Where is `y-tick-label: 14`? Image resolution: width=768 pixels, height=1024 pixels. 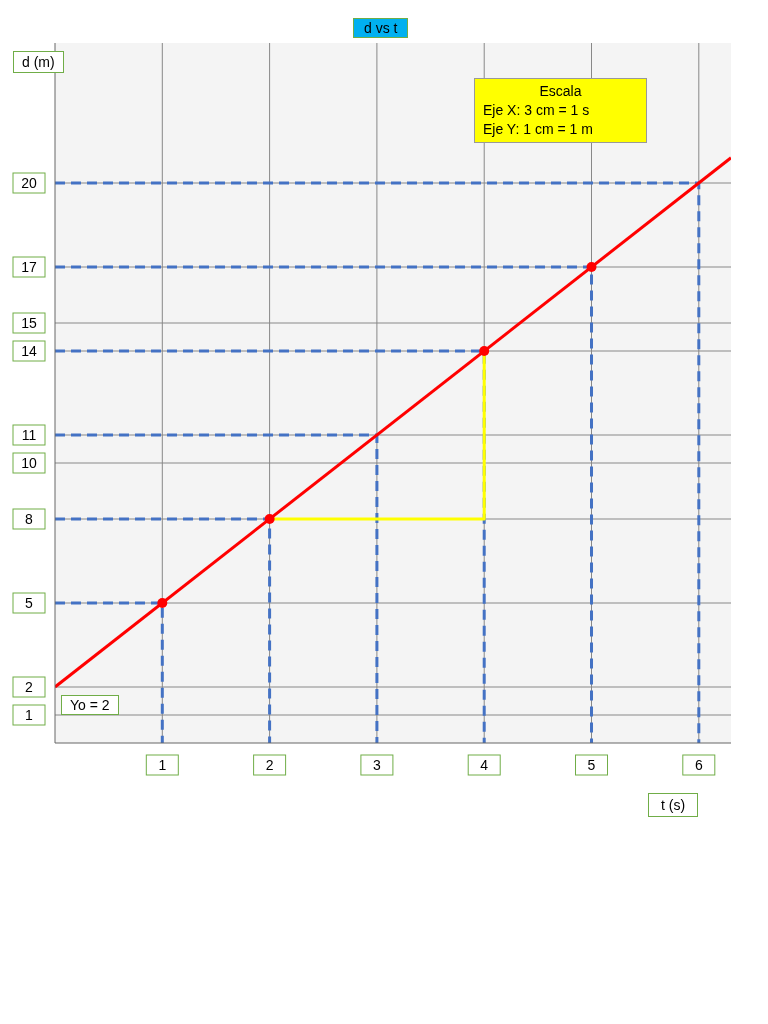 y-tick-label: 14 is located at coordinates (29, 351).